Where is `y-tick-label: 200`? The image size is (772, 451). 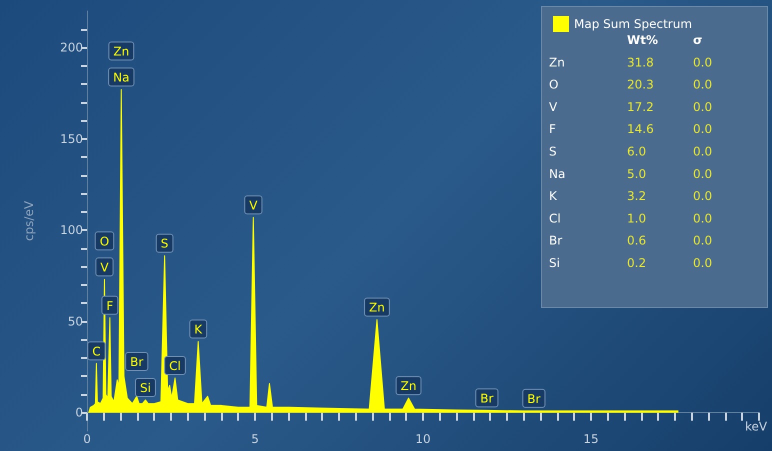
y-tick-label: 200 is located at coordinates (71, 47).